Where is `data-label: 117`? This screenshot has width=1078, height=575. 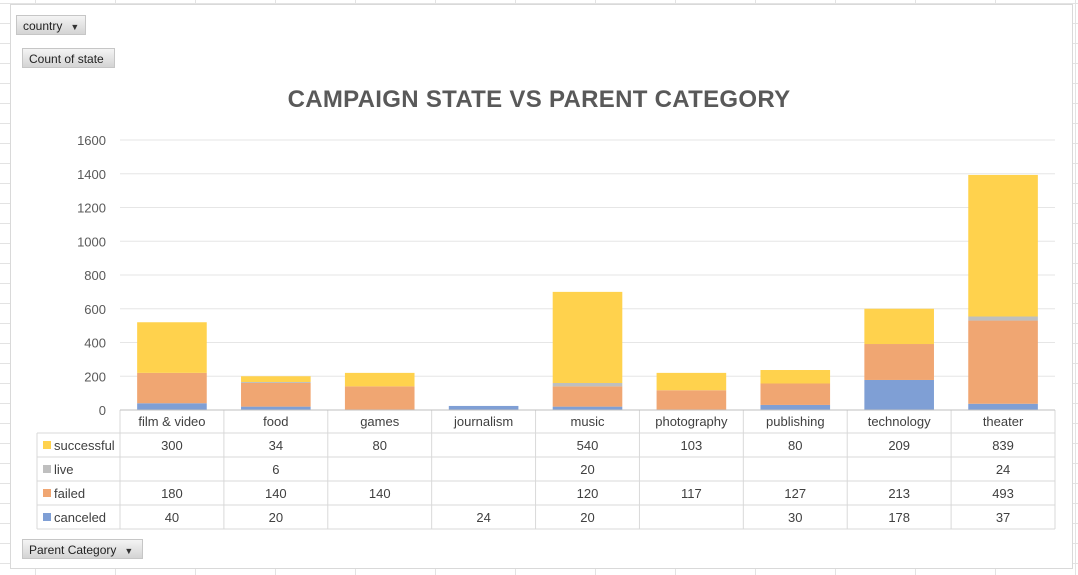
data-label: 117 is located at coordinates (691, 493).